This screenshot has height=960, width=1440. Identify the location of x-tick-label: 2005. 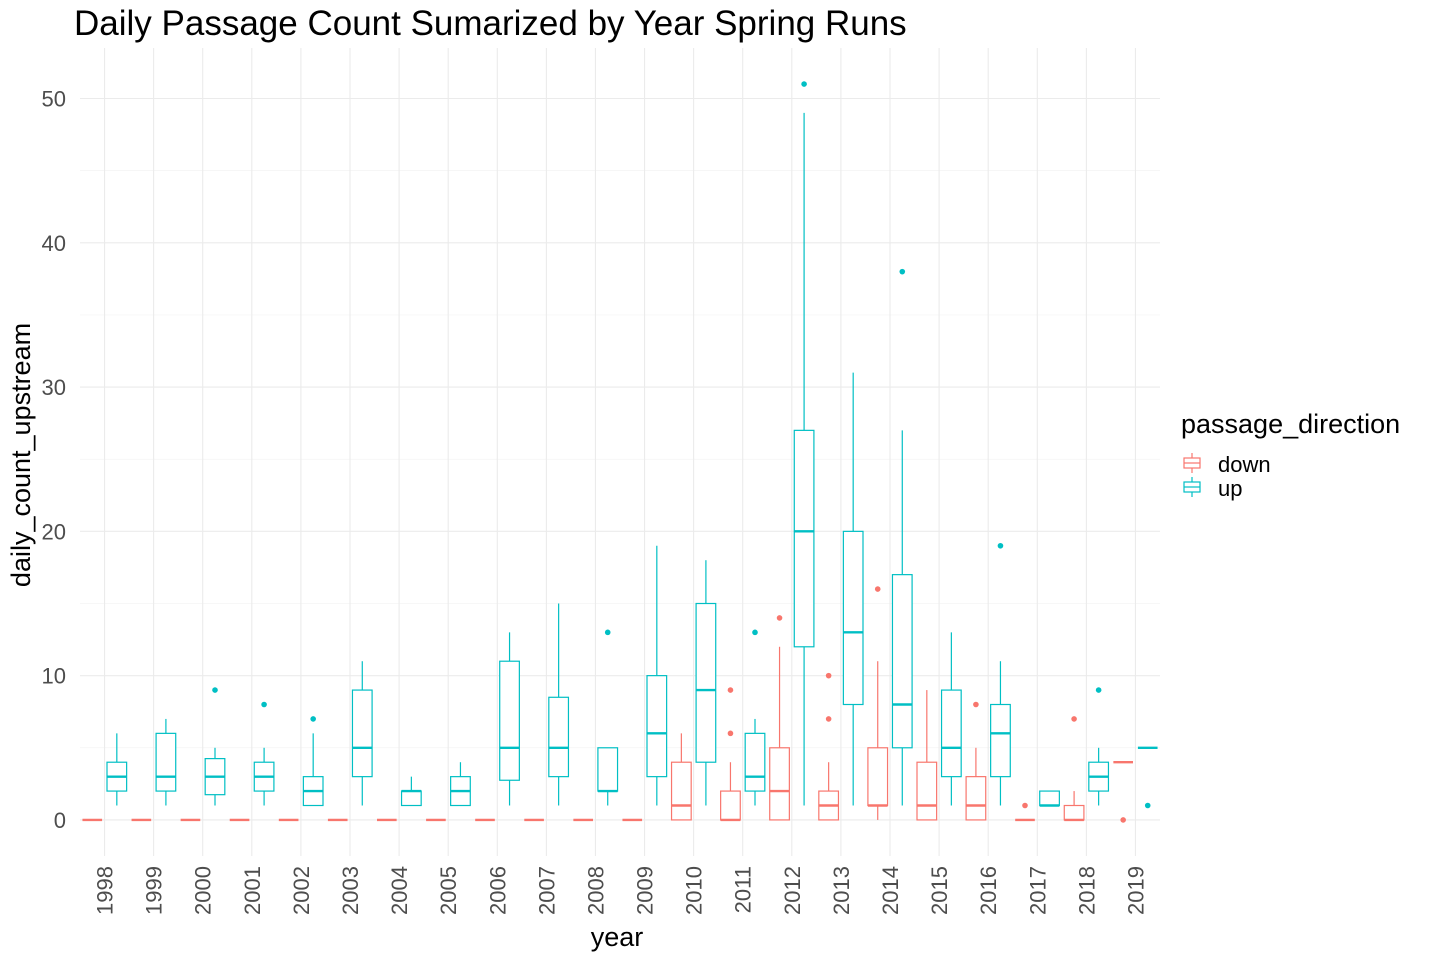
(448, 890).